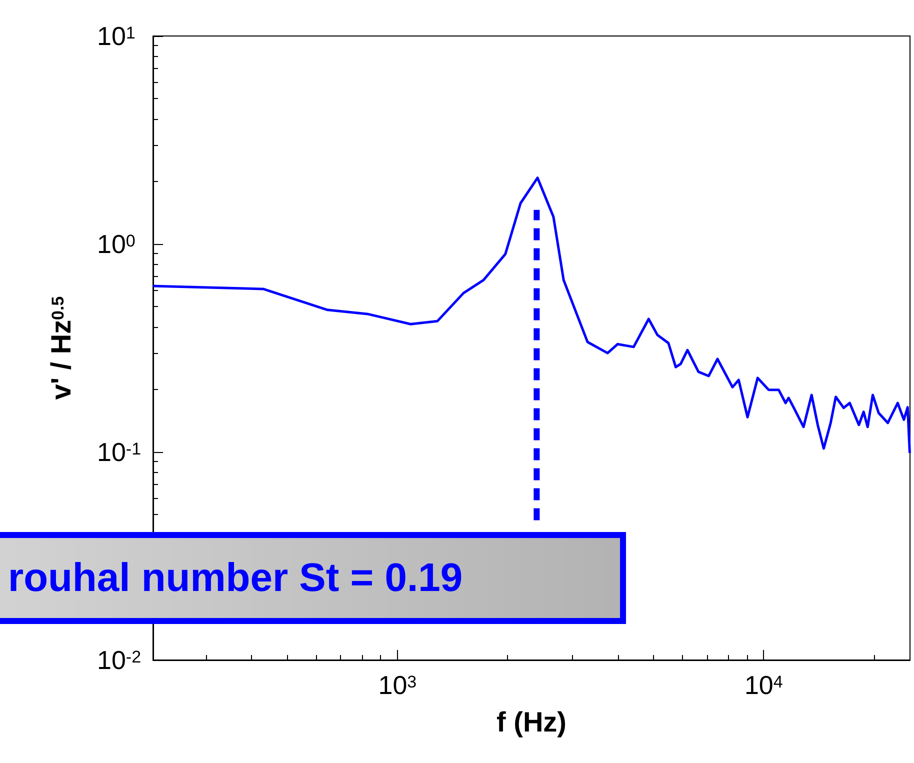  What do you see at coordinates (235, 578) in the screenshot?
I see `annotation: rouhal number St = 0.19` at bounding box center [235, 578].